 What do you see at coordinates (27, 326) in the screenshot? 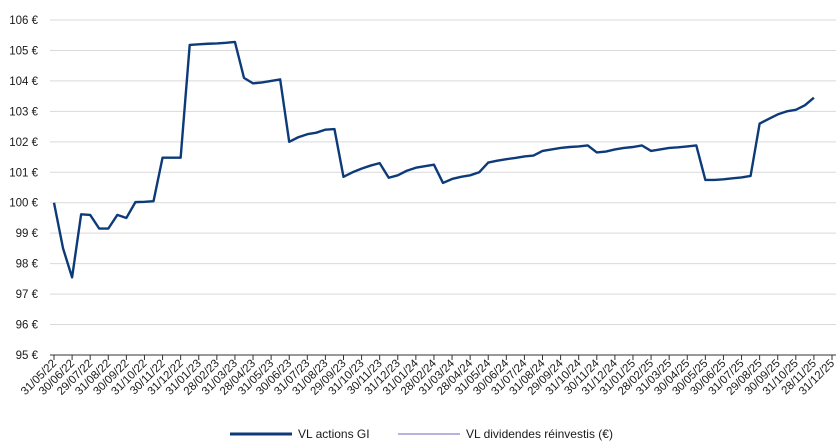
I see `y-tick-label: 96 €` at bounding box center [27, 326].